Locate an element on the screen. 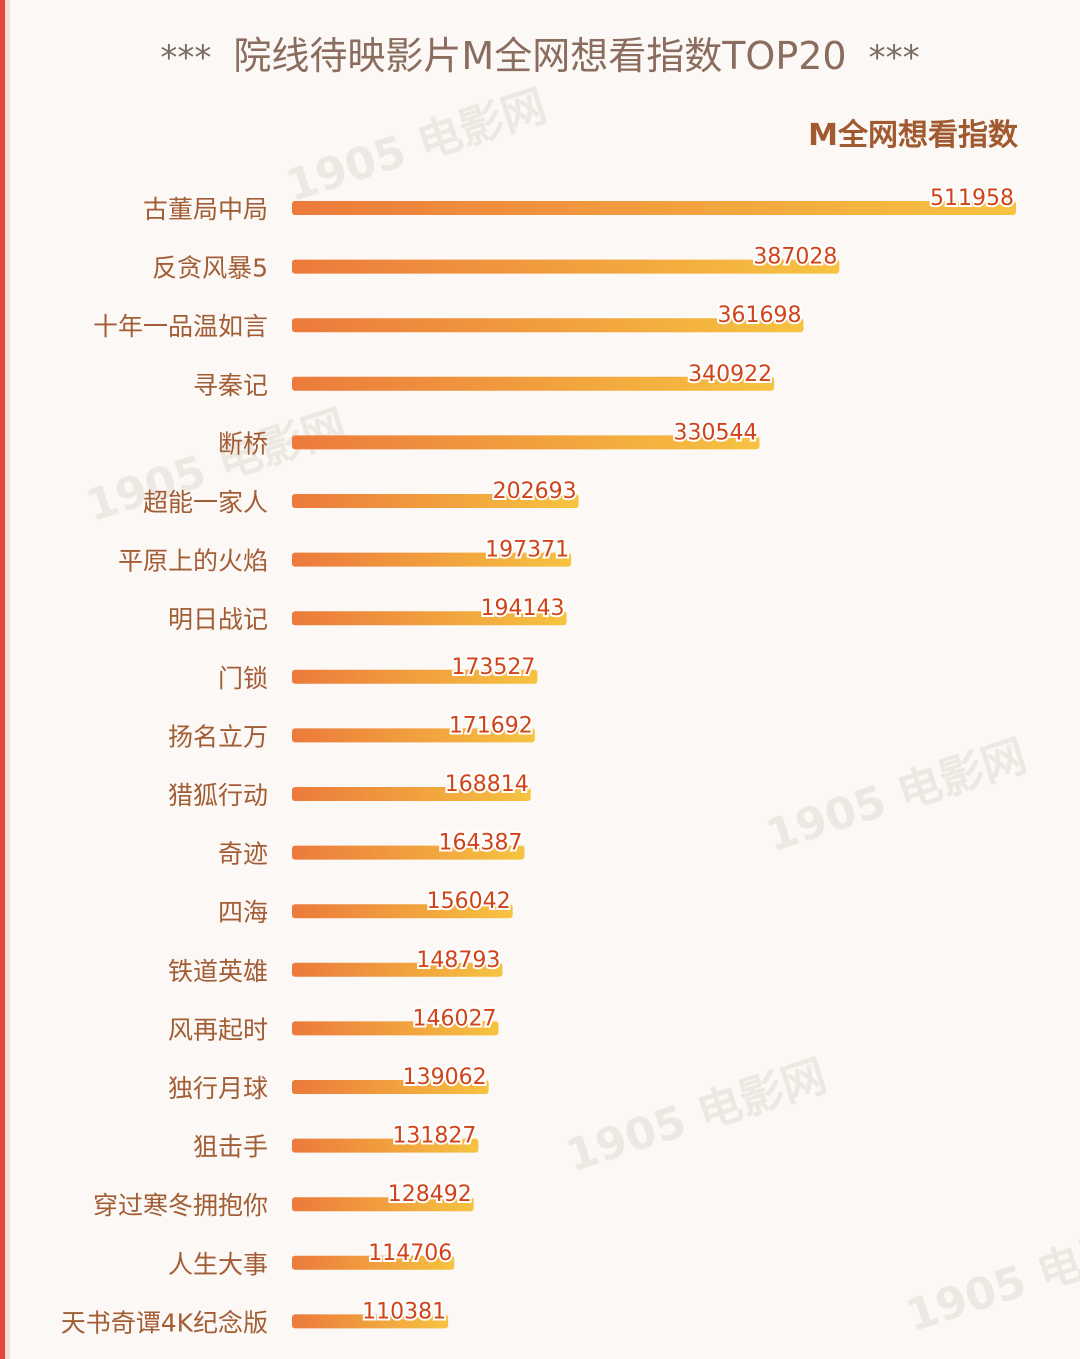 The height and width of the screenshot is (1359, 1080). bar-row: 狙击手 131827 is located at coordinates (336, 1142).